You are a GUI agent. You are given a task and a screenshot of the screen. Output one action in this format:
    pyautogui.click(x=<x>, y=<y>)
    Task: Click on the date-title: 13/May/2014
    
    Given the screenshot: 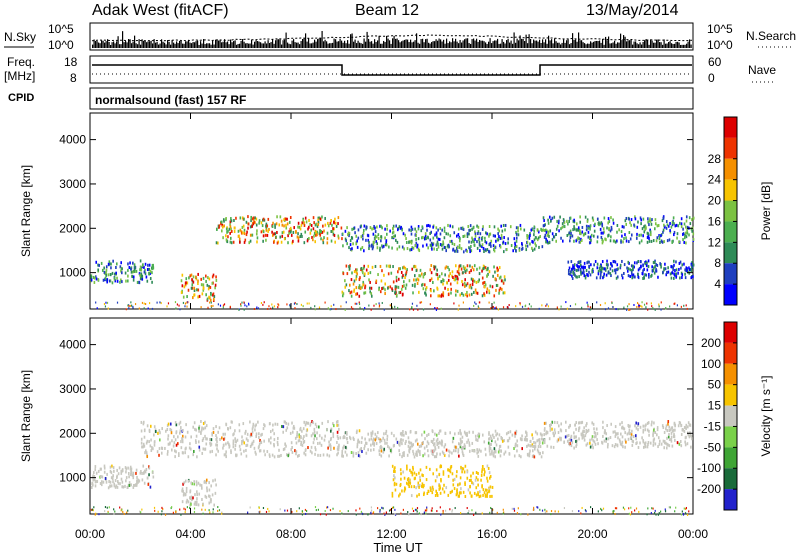 What is the action you would take?
    pyautogui.click(x=632, y=10)
    